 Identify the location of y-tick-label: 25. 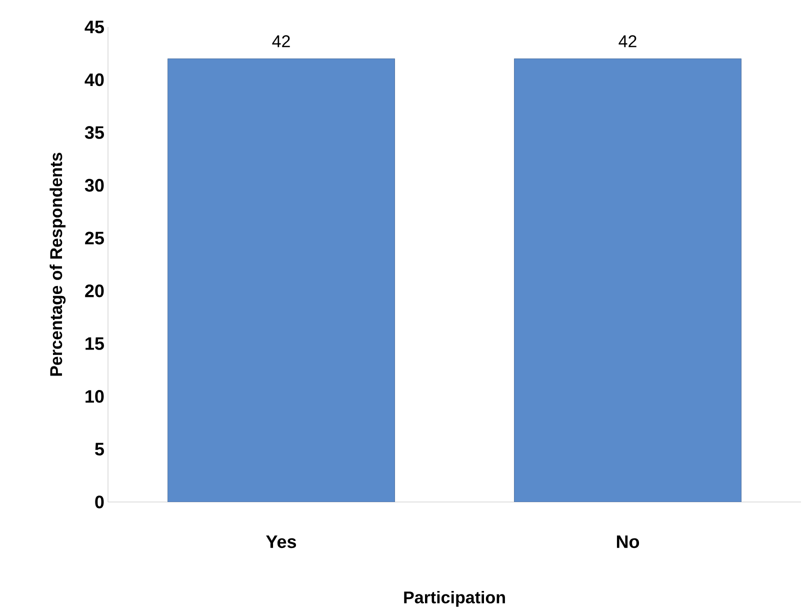
(94, 238).